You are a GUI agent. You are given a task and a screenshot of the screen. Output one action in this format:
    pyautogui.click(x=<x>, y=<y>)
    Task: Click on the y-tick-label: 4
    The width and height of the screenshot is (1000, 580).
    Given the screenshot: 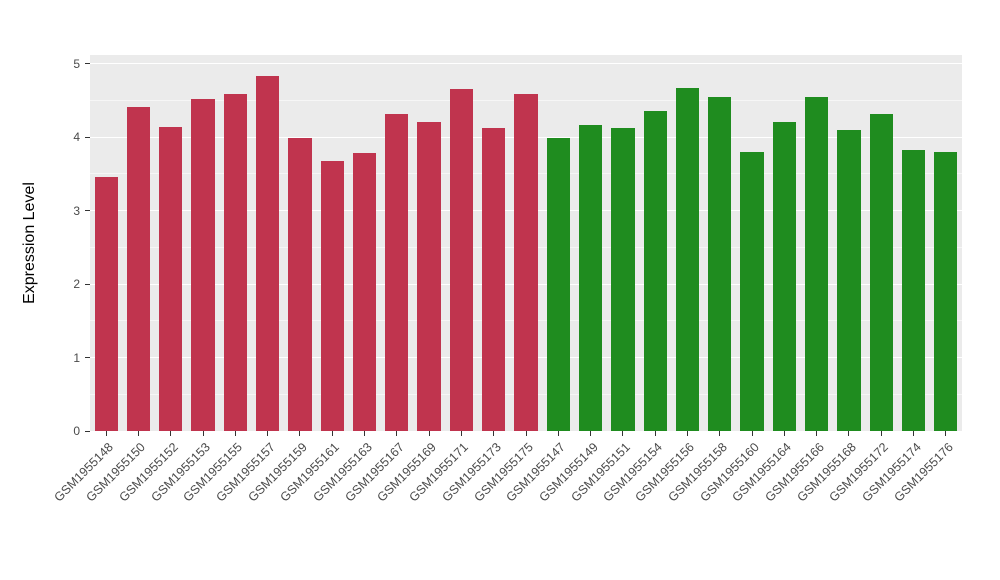 What is the action you would take?
    pyautogui.click(x=76, y=137)
    